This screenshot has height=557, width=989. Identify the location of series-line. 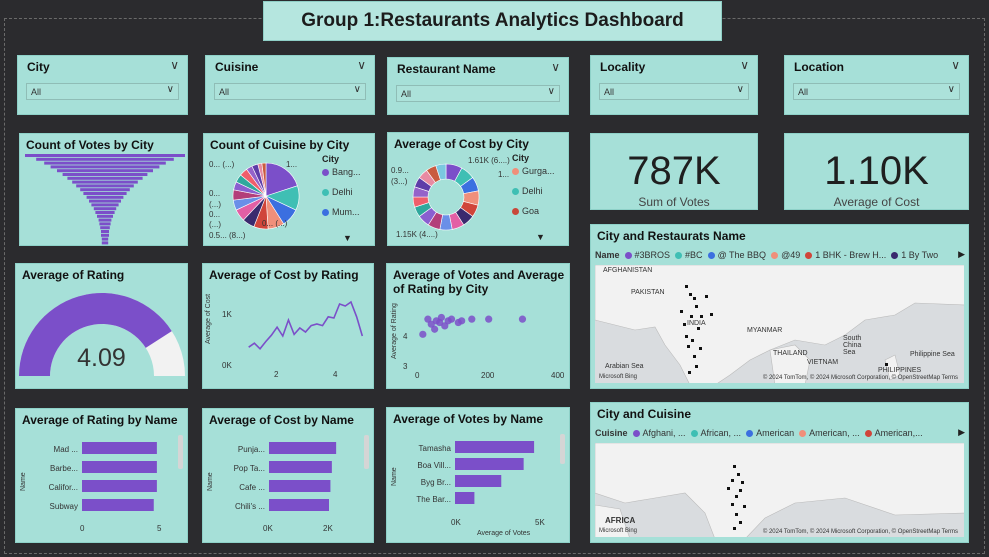
(306, 325).